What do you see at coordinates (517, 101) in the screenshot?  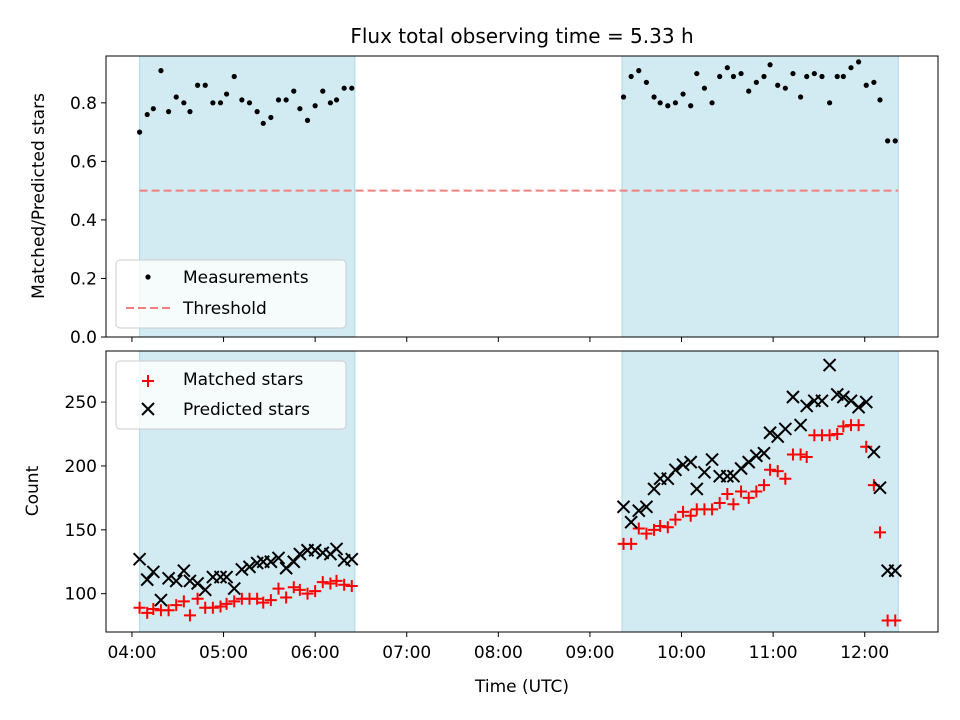 I see `measurement-points` at bounding box center [517, 101].